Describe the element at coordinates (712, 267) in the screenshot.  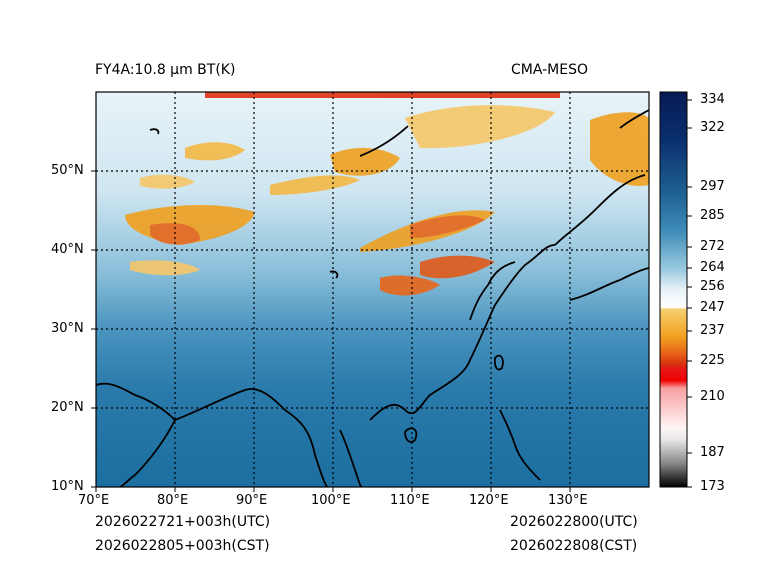
I see `colorbar-label: 264` at that location.